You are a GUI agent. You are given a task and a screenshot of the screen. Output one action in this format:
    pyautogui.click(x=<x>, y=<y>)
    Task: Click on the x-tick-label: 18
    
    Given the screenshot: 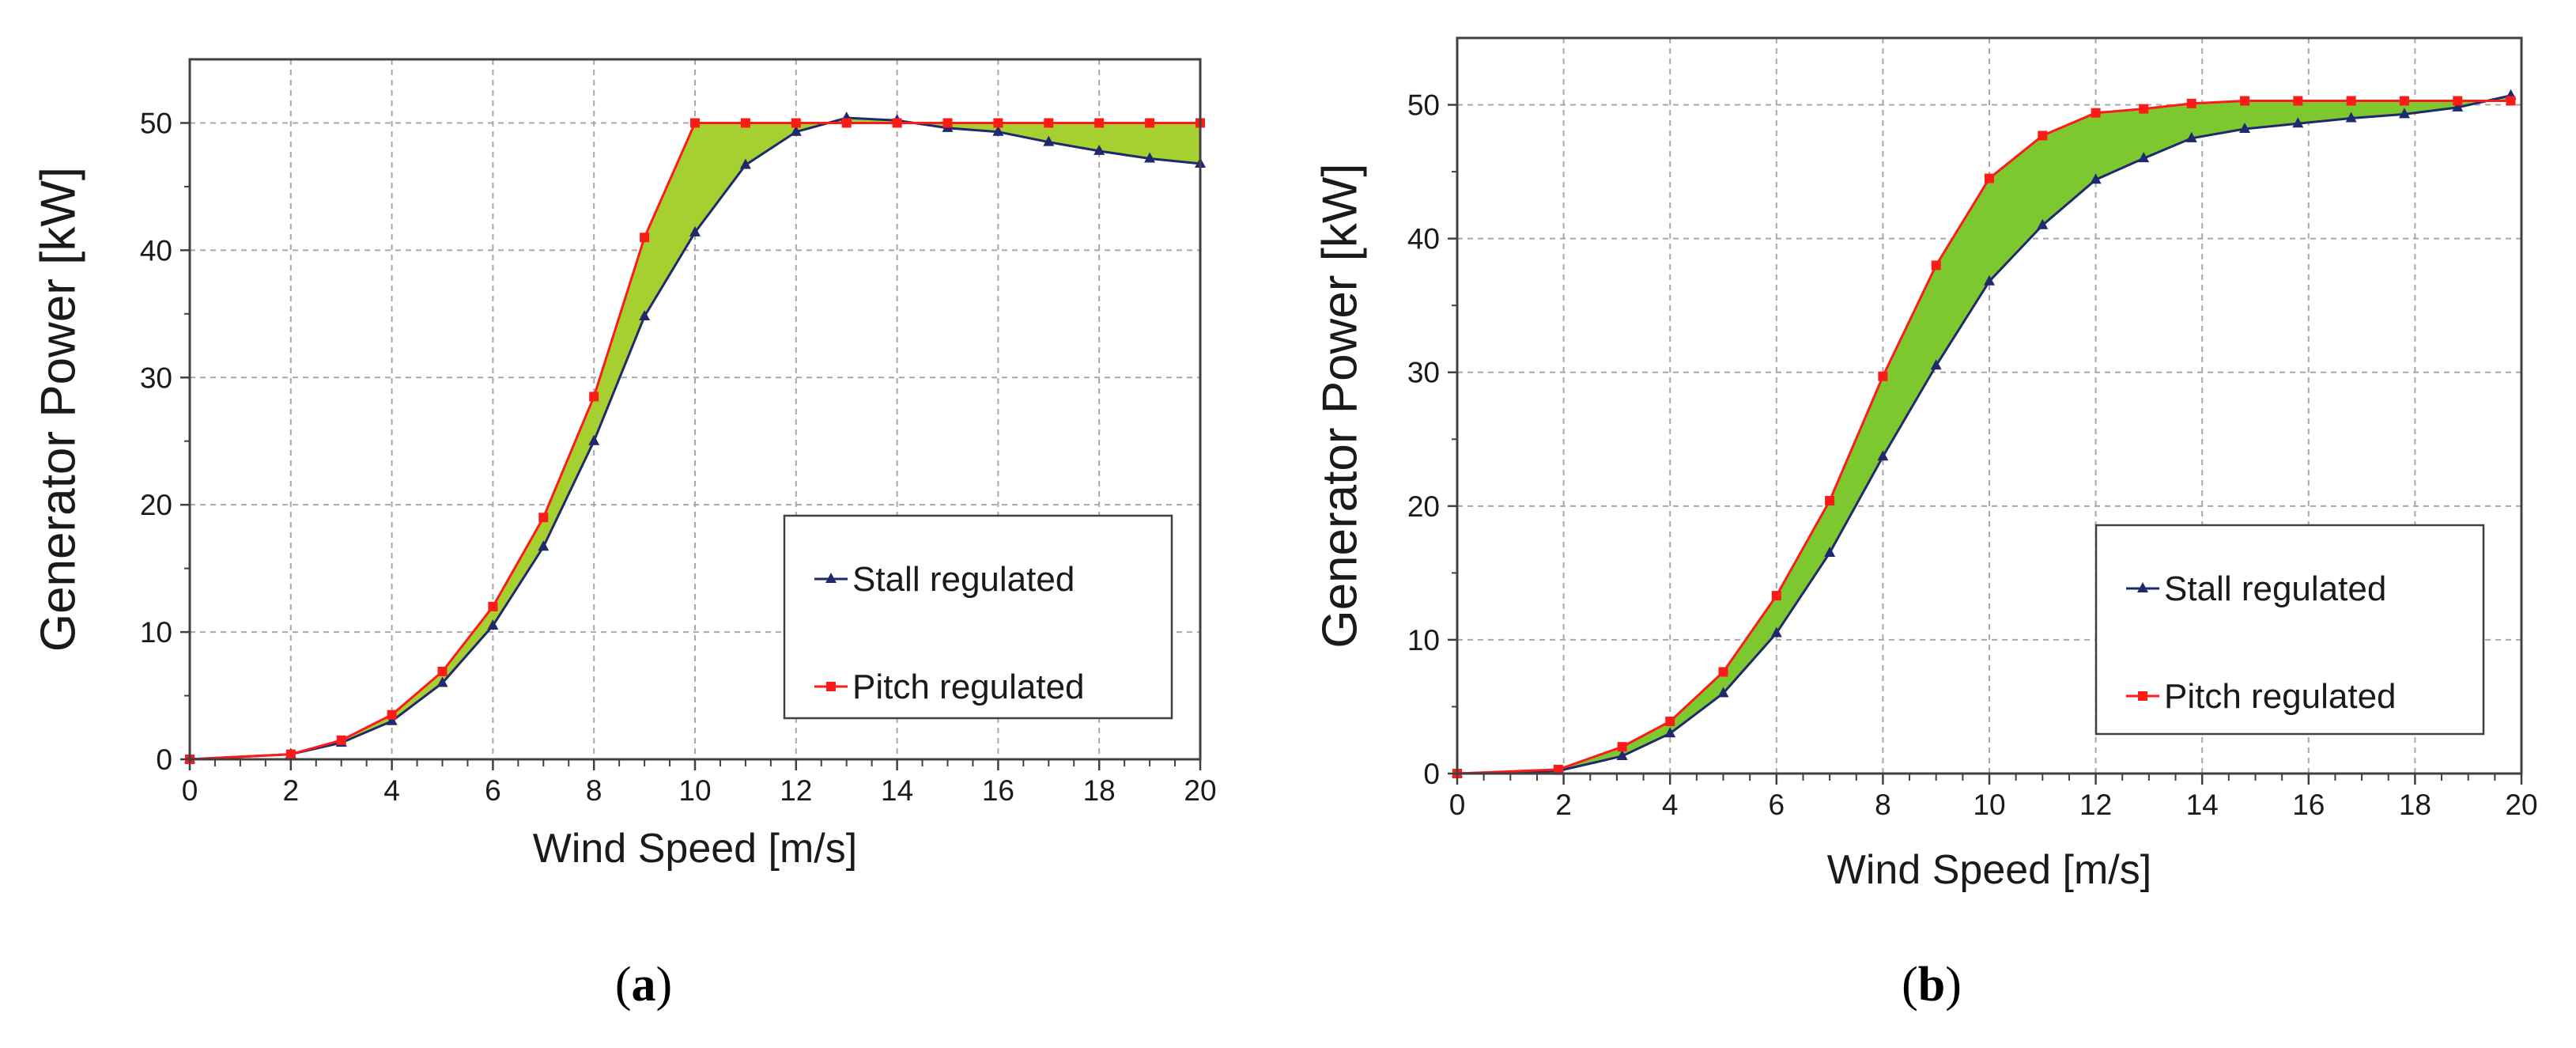 What is the action you would take?
    pyautogui.click(x=2415, y=805)
    